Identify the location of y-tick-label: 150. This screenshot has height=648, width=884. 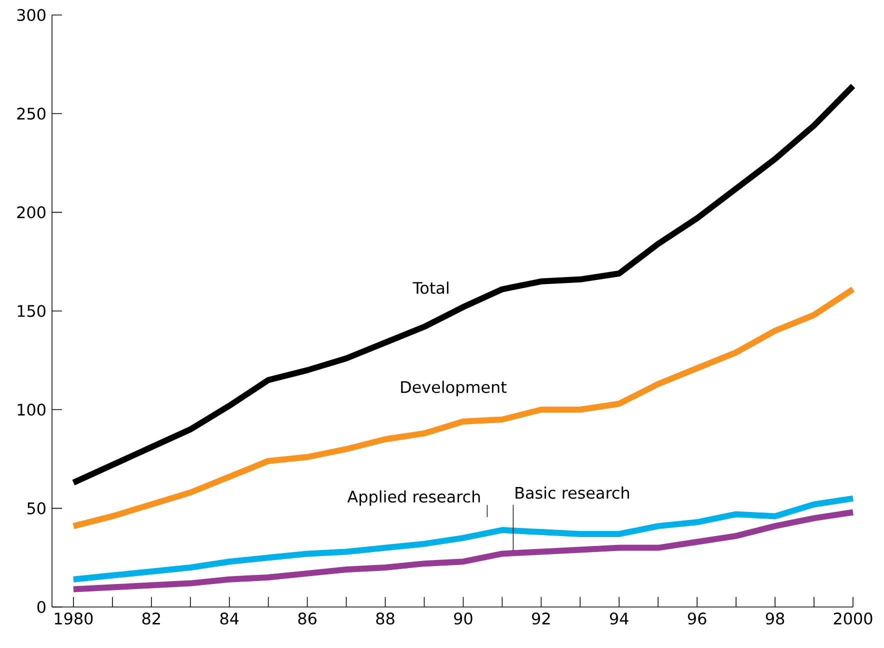
(32, 311).